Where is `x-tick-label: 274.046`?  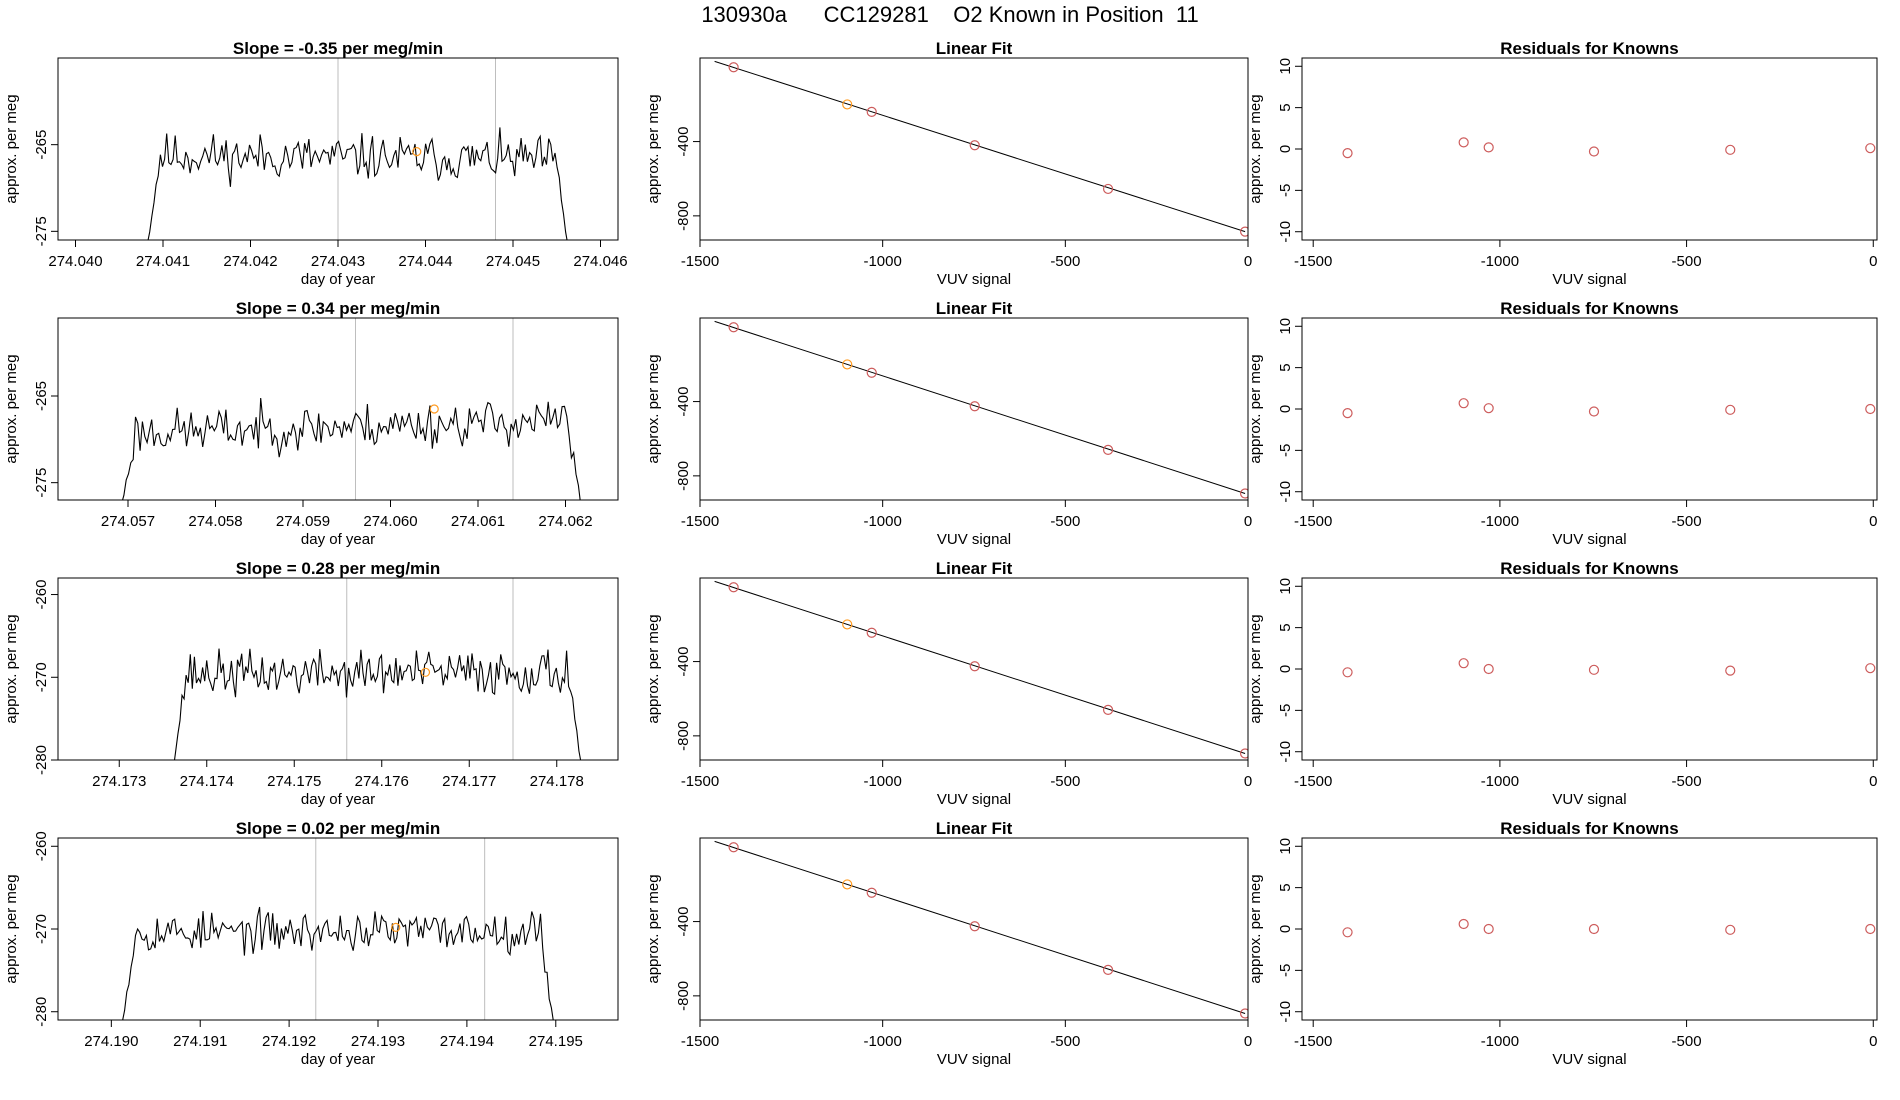
x-tick-label: 274.046 is located at coordinates (600, 261).